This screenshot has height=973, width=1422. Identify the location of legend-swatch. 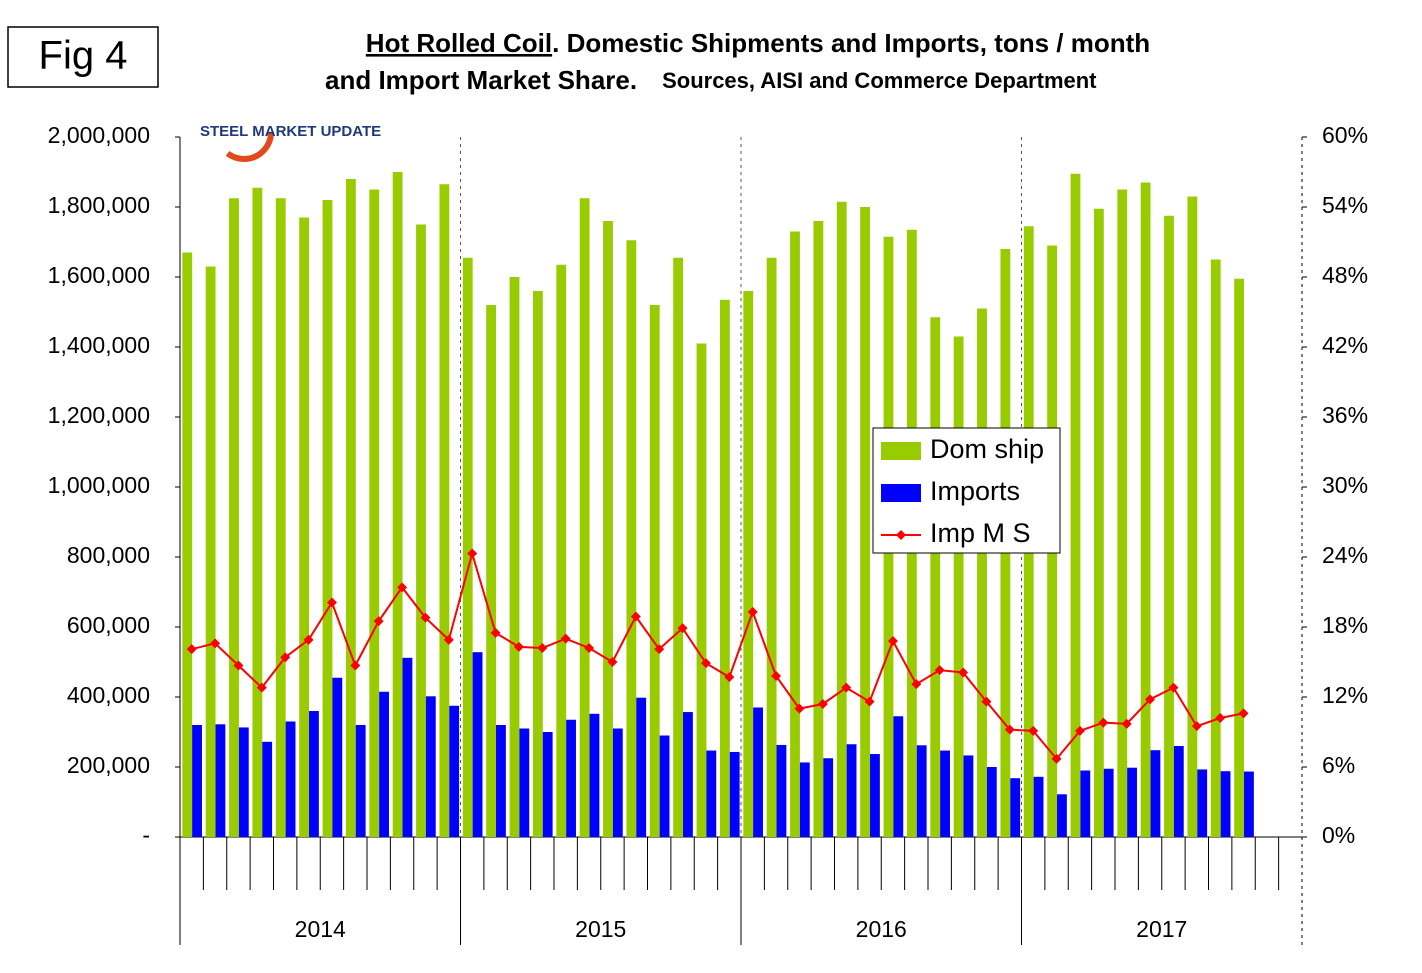
(901, 493).